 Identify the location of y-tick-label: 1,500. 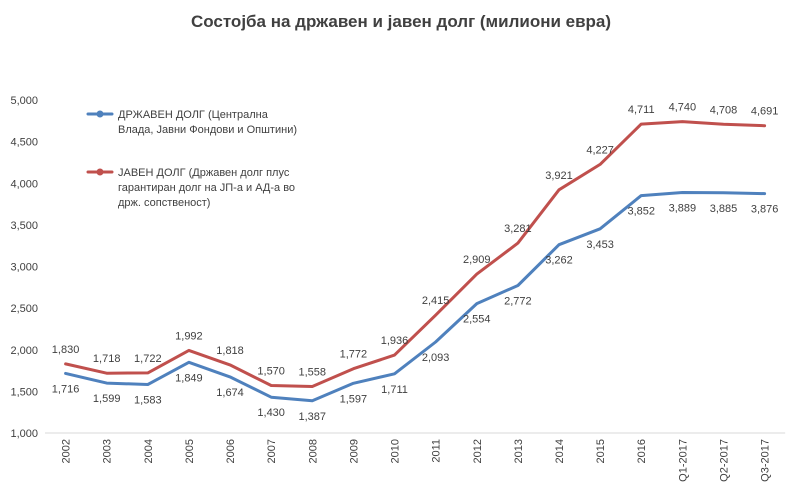
(24, 392).